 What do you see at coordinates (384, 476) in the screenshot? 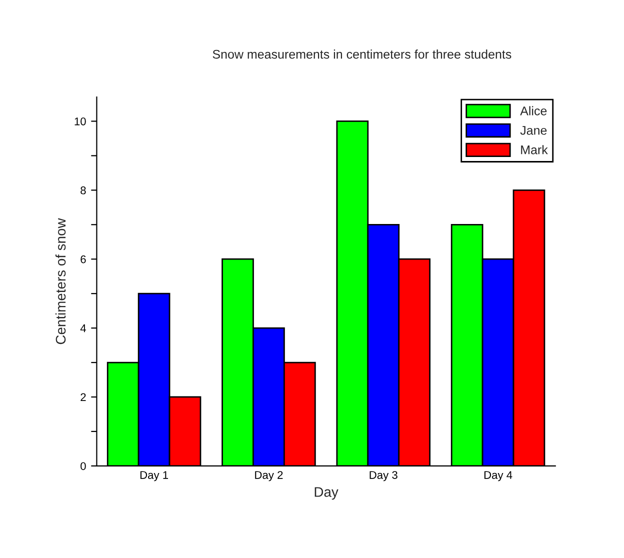
I see `x-tick-label: Day 3` at bounding box center [384, 476].